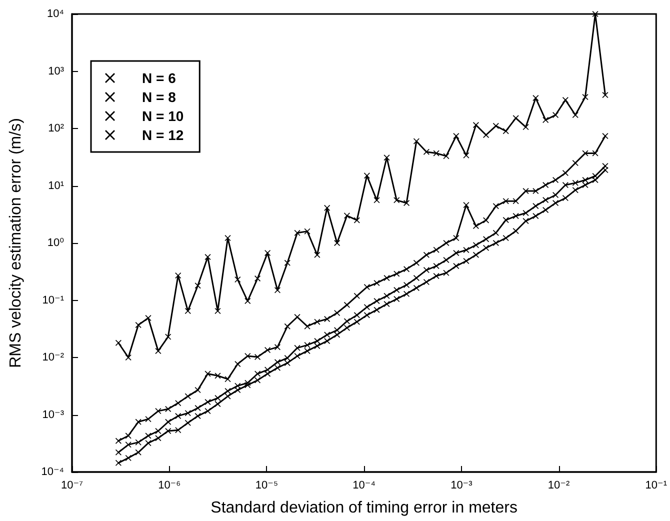  Describe the element at coordinates (461, 486) in the screenshot. I see `x-tick-label: 10⁻³` at that location.